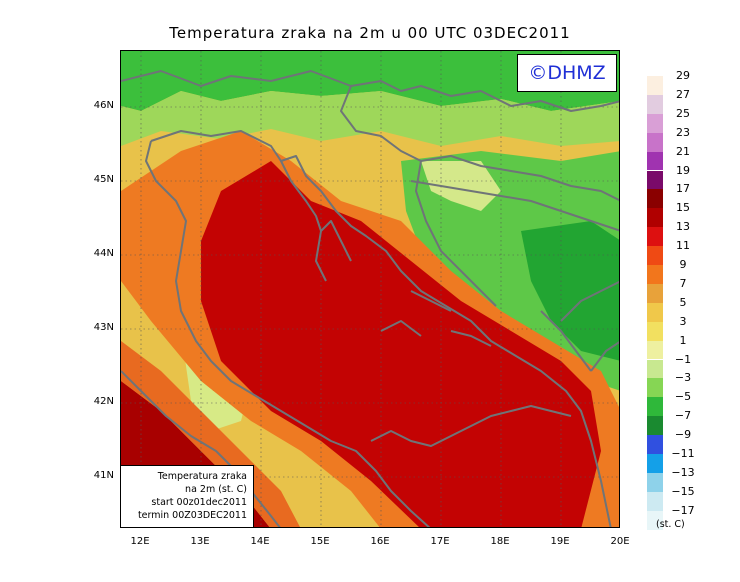 This screenshot has height=582, width=740. What do you see at coordinates (103, 327) in the screenshot?
I see `lat-tick-43n: 43N` at bounding box center [103, 327].